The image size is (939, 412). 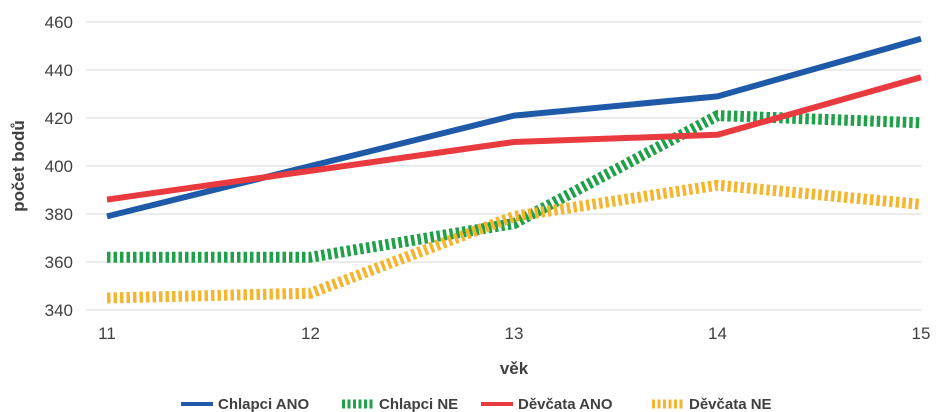 I want to click on x-tick-label: 14, so click(x=717, y=333).